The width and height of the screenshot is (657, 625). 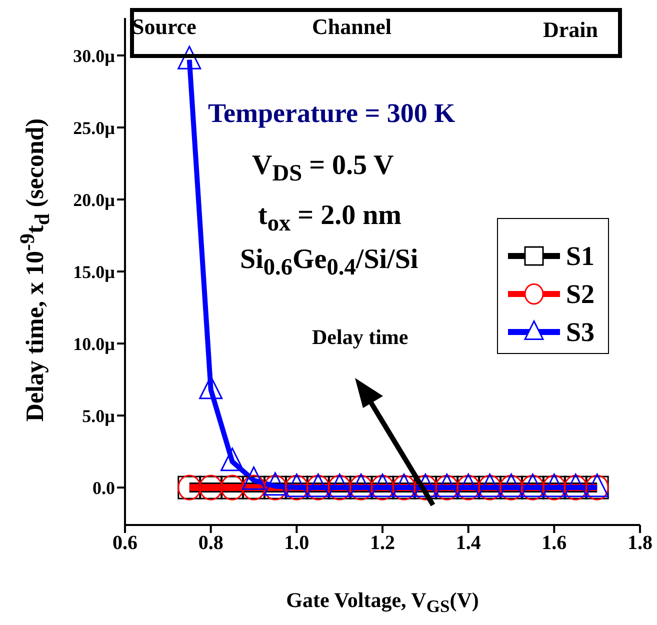 I want to click on point, so click(x=190, y=58).